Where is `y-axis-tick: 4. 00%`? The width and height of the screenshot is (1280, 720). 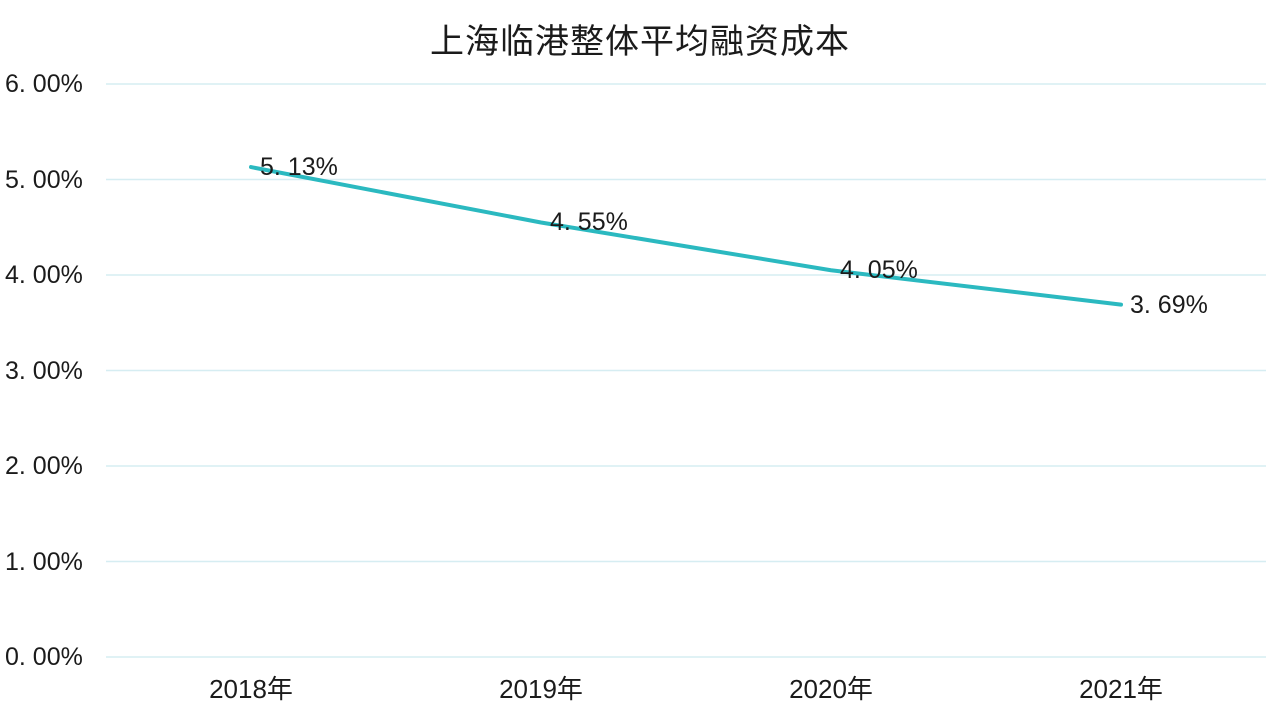 y-axis-tick: 4. 00% is located at coordinates (44, 275).